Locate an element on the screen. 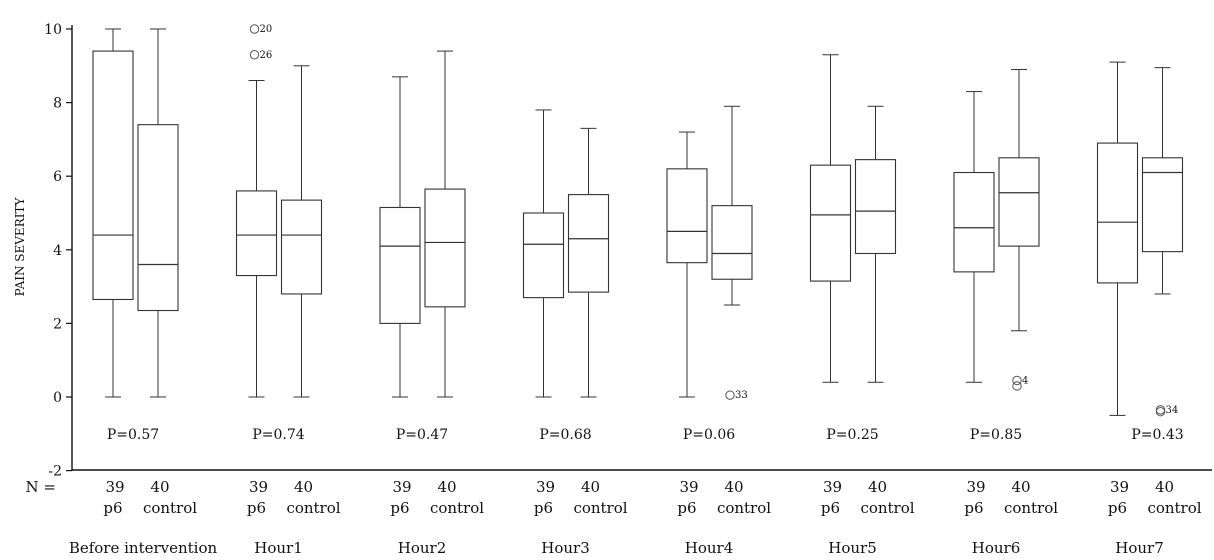  group-label: Hour2 is located at coordinates (422, 548).